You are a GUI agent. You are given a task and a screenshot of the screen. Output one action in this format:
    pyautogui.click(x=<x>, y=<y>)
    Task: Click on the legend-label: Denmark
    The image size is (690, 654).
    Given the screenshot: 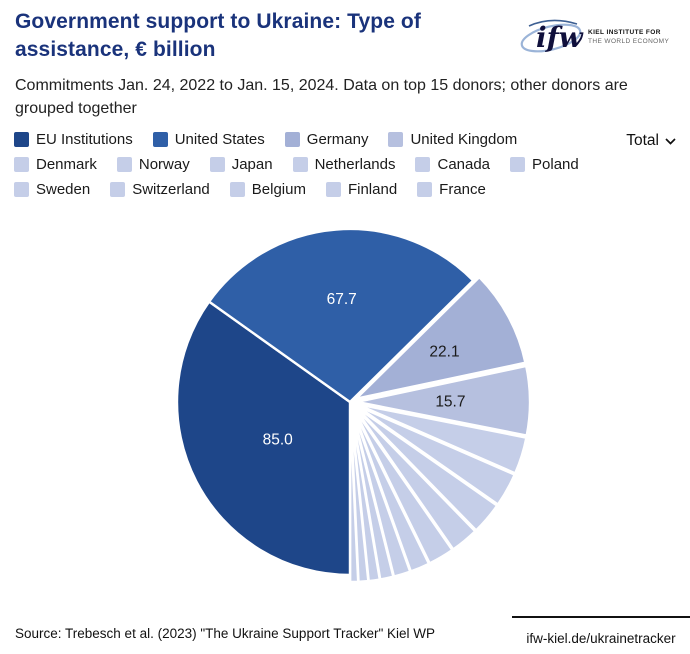 What is the action you would take?
    pyautogui.click(x=66, y=164)
    